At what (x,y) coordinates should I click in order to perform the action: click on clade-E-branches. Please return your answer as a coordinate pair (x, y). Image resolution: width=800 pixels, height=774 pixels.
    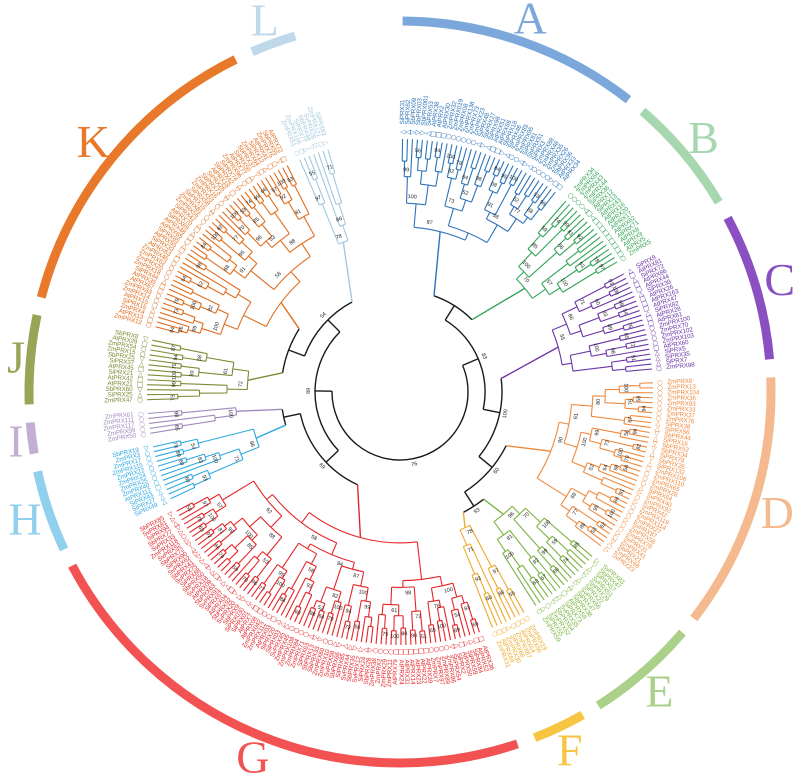
    Looking at the image, I should click on (543, 555).